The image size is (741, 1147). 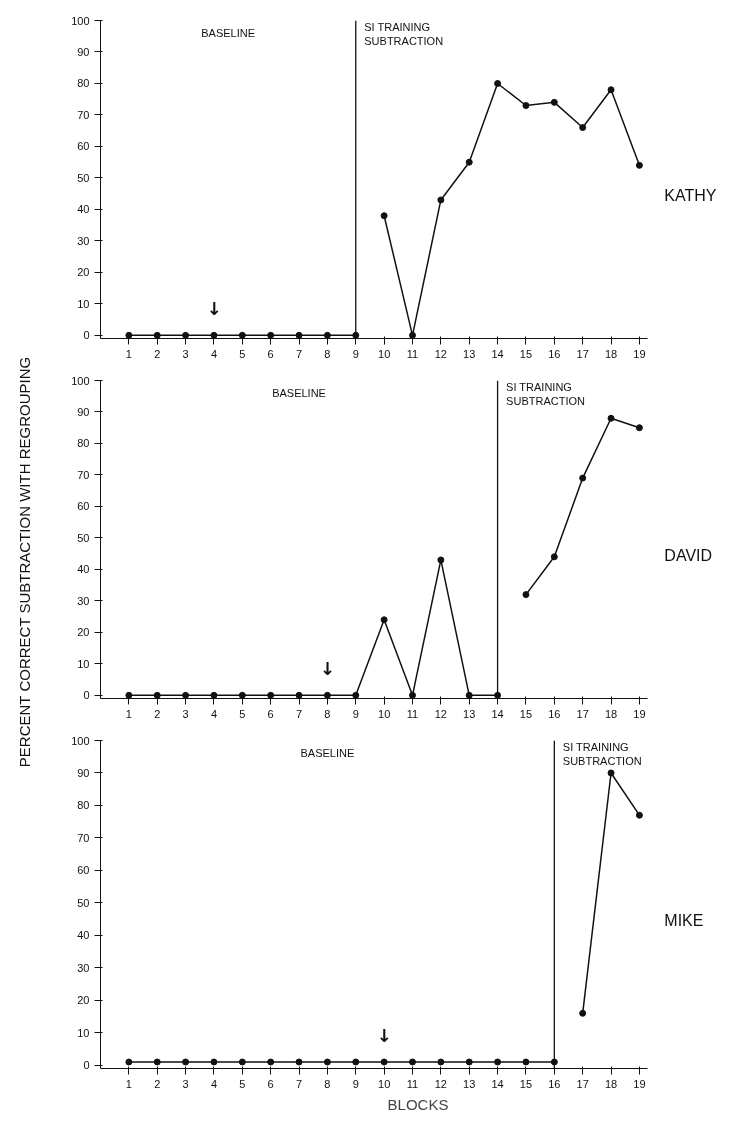 I want to click on x-tick-label: 13, so click(x=469, y=713).